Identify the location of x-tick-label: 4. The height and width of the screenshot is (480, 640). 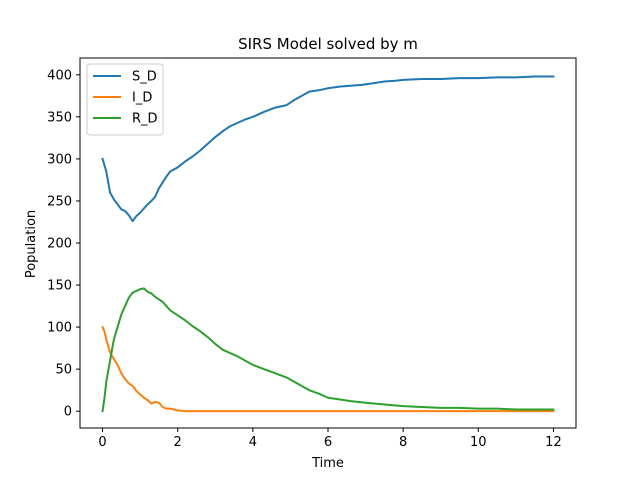
(253, 442).